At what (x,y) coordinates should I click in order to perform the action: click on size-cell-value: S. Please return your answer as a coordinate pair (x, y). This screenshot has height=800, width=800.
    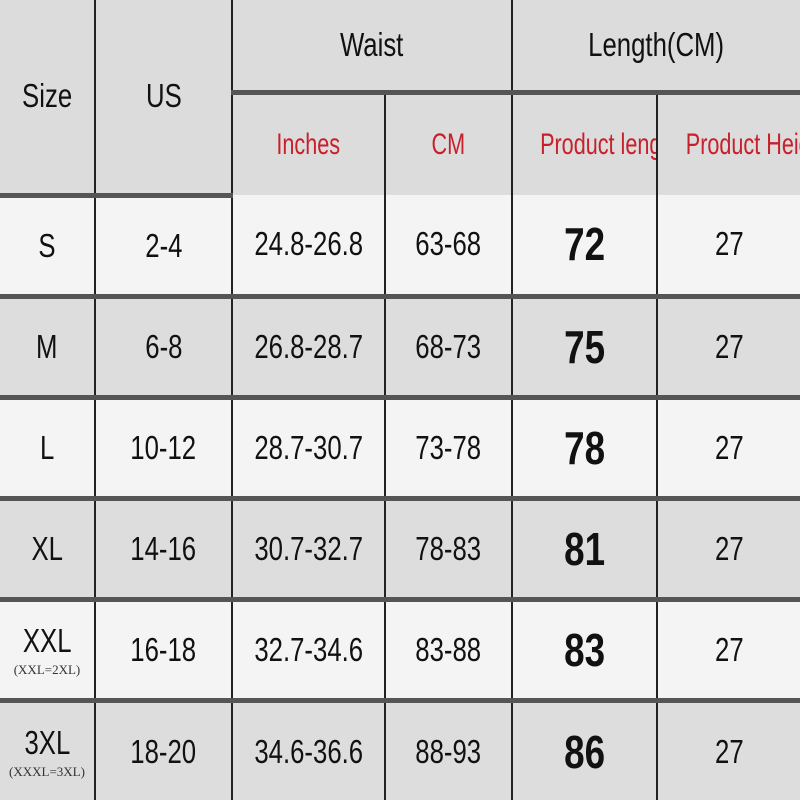
    Looking at the image, I should click on (47, 245).